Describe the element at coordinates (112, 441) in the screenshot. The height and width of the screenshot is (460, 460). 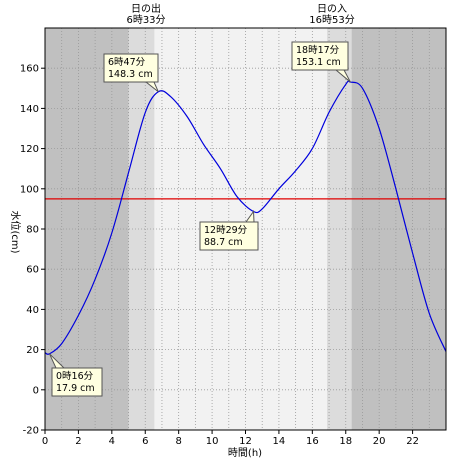
I see `x-tick-label: 4` at that location.